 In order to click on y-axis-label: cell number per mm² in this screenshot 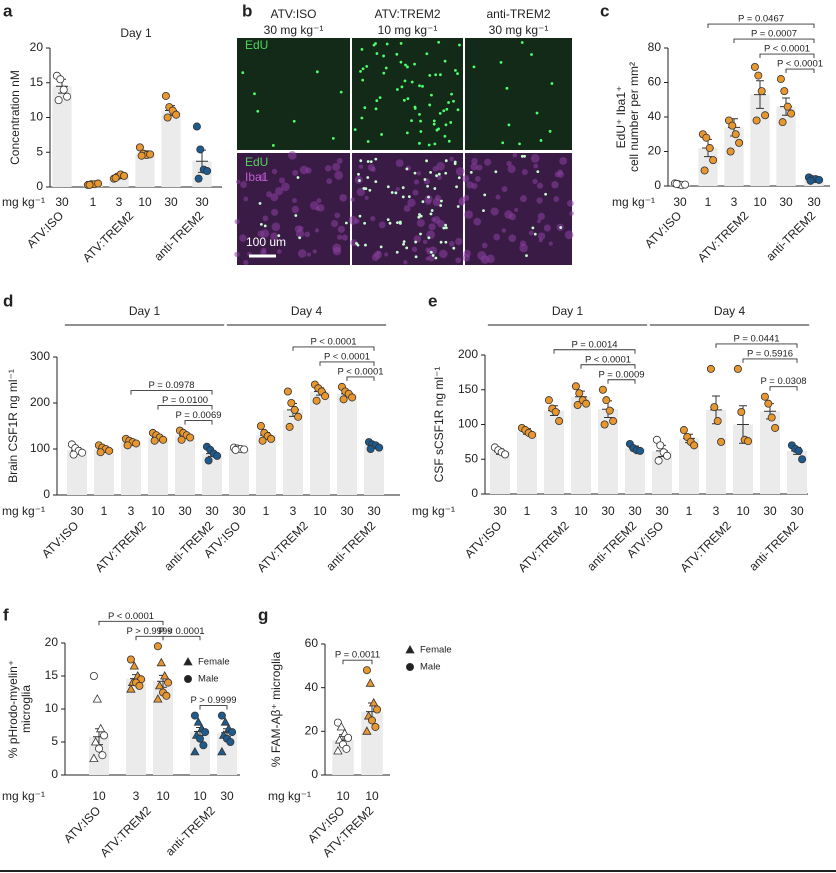, I will do `click(634, 117)`.